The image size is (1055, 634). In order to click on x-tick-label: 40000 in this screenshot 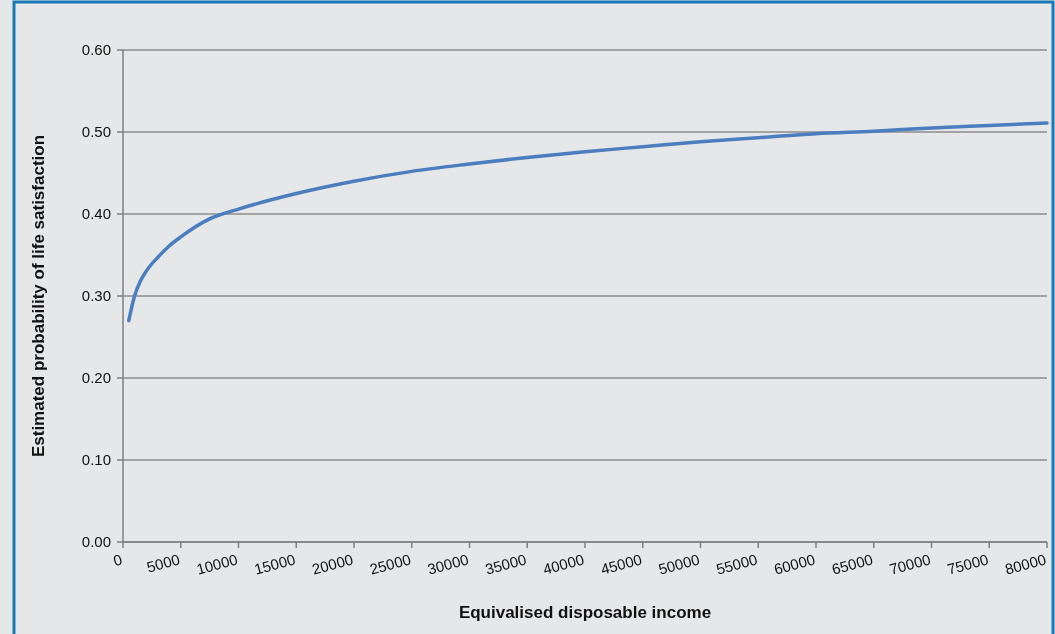, I will do `click(563, 564)`.